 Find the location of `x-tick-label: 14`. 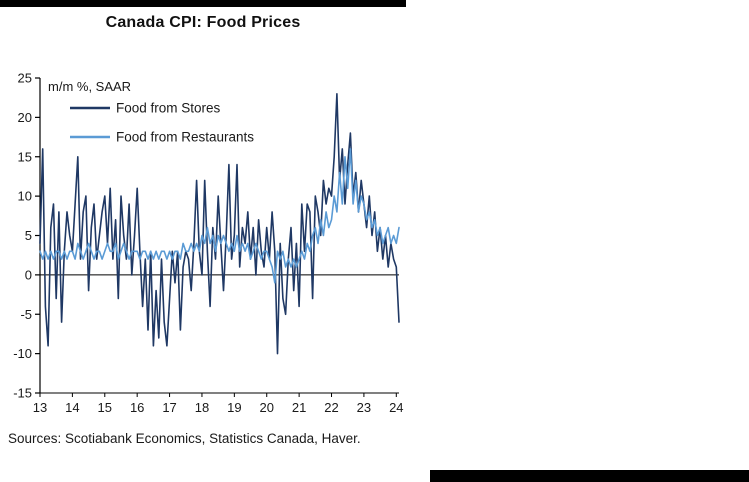

x-tick-label: 14 is located at coordinates (72, 407).